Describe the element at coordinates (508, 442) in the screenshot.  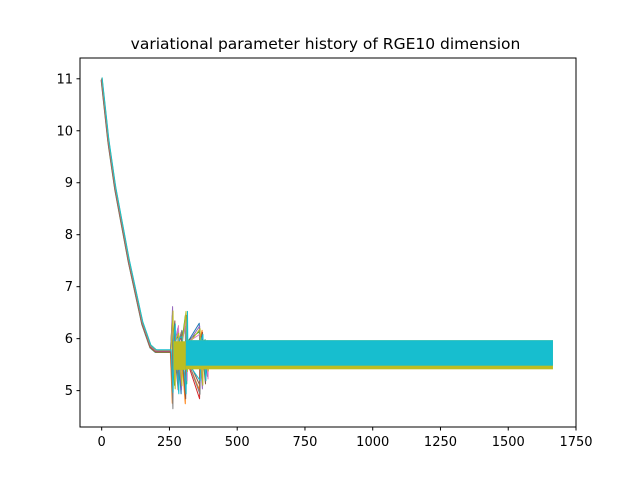
I see `x-tick-label: 1500` at that location.